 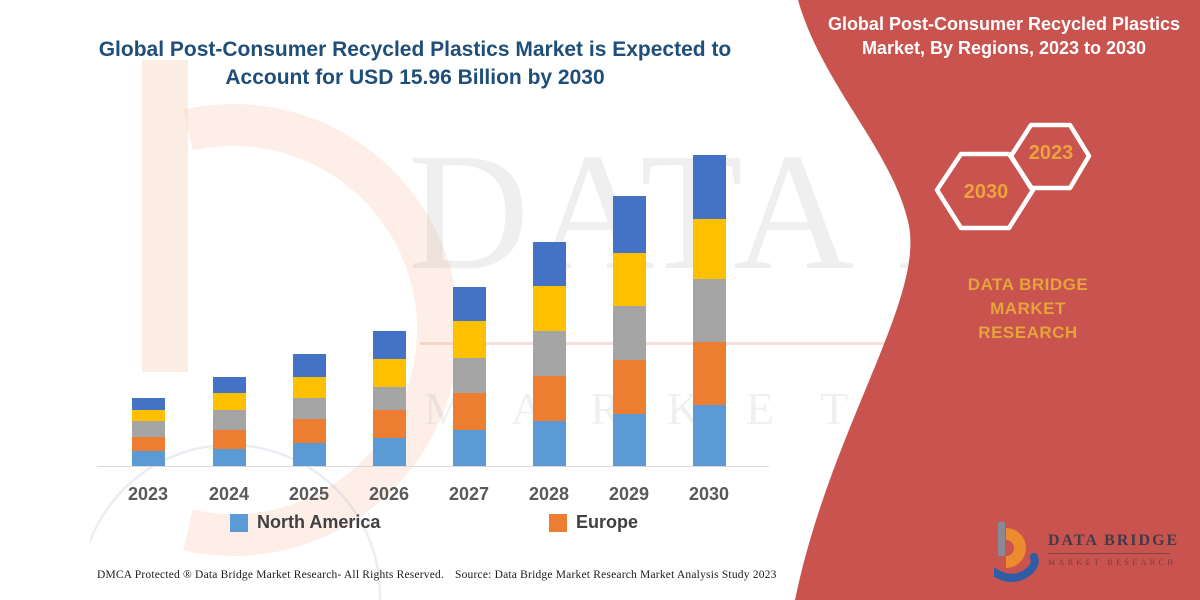 What do you see at coordinates (309, 431) in the screenshot?
I see `bar-segment-2025-europe` at bounding box center [309, 431].